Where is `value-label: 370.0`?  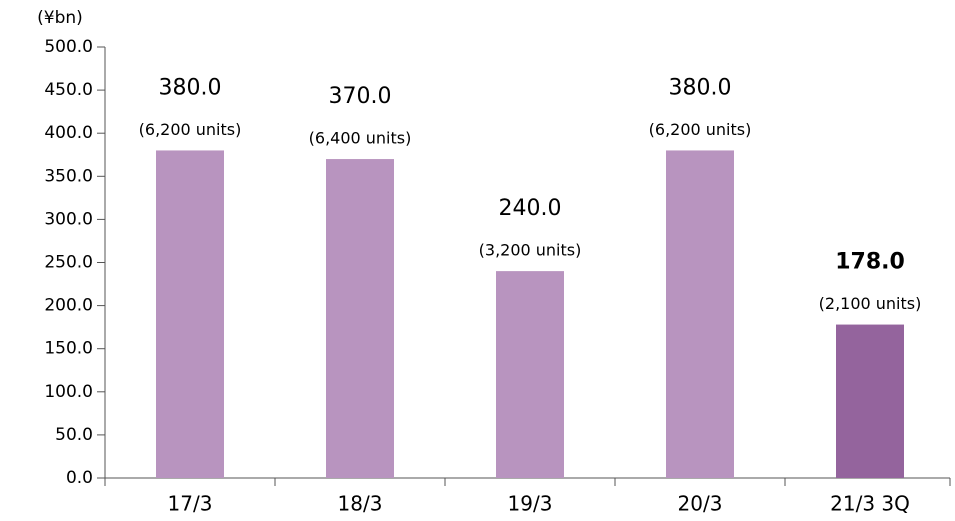
value-label: 370.0 is located at coordinates (360, 96).